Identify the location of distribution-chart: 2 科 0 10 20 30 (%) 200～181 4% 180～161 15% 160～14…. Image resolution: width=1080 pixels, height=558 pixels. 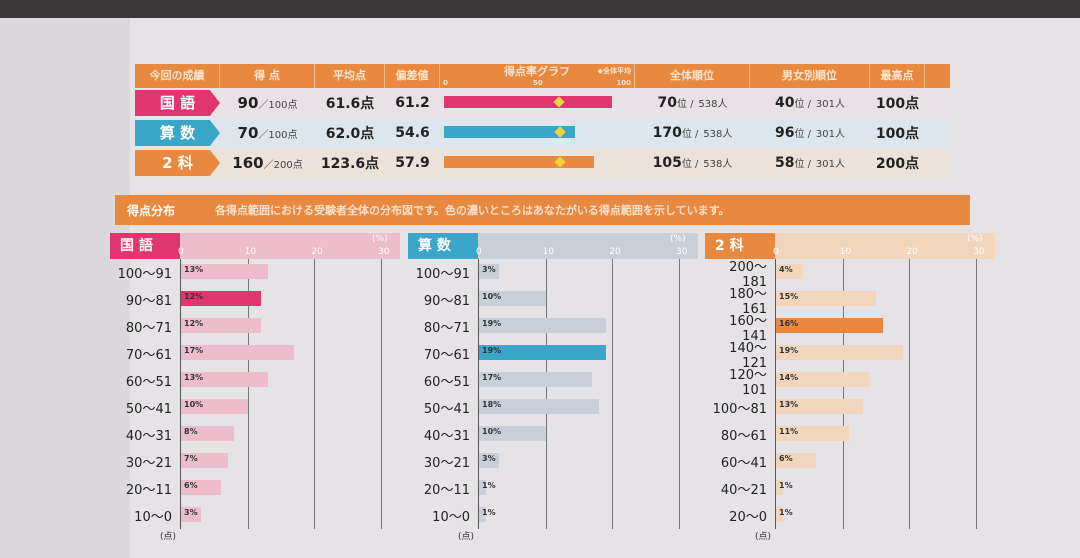
(850, 388).